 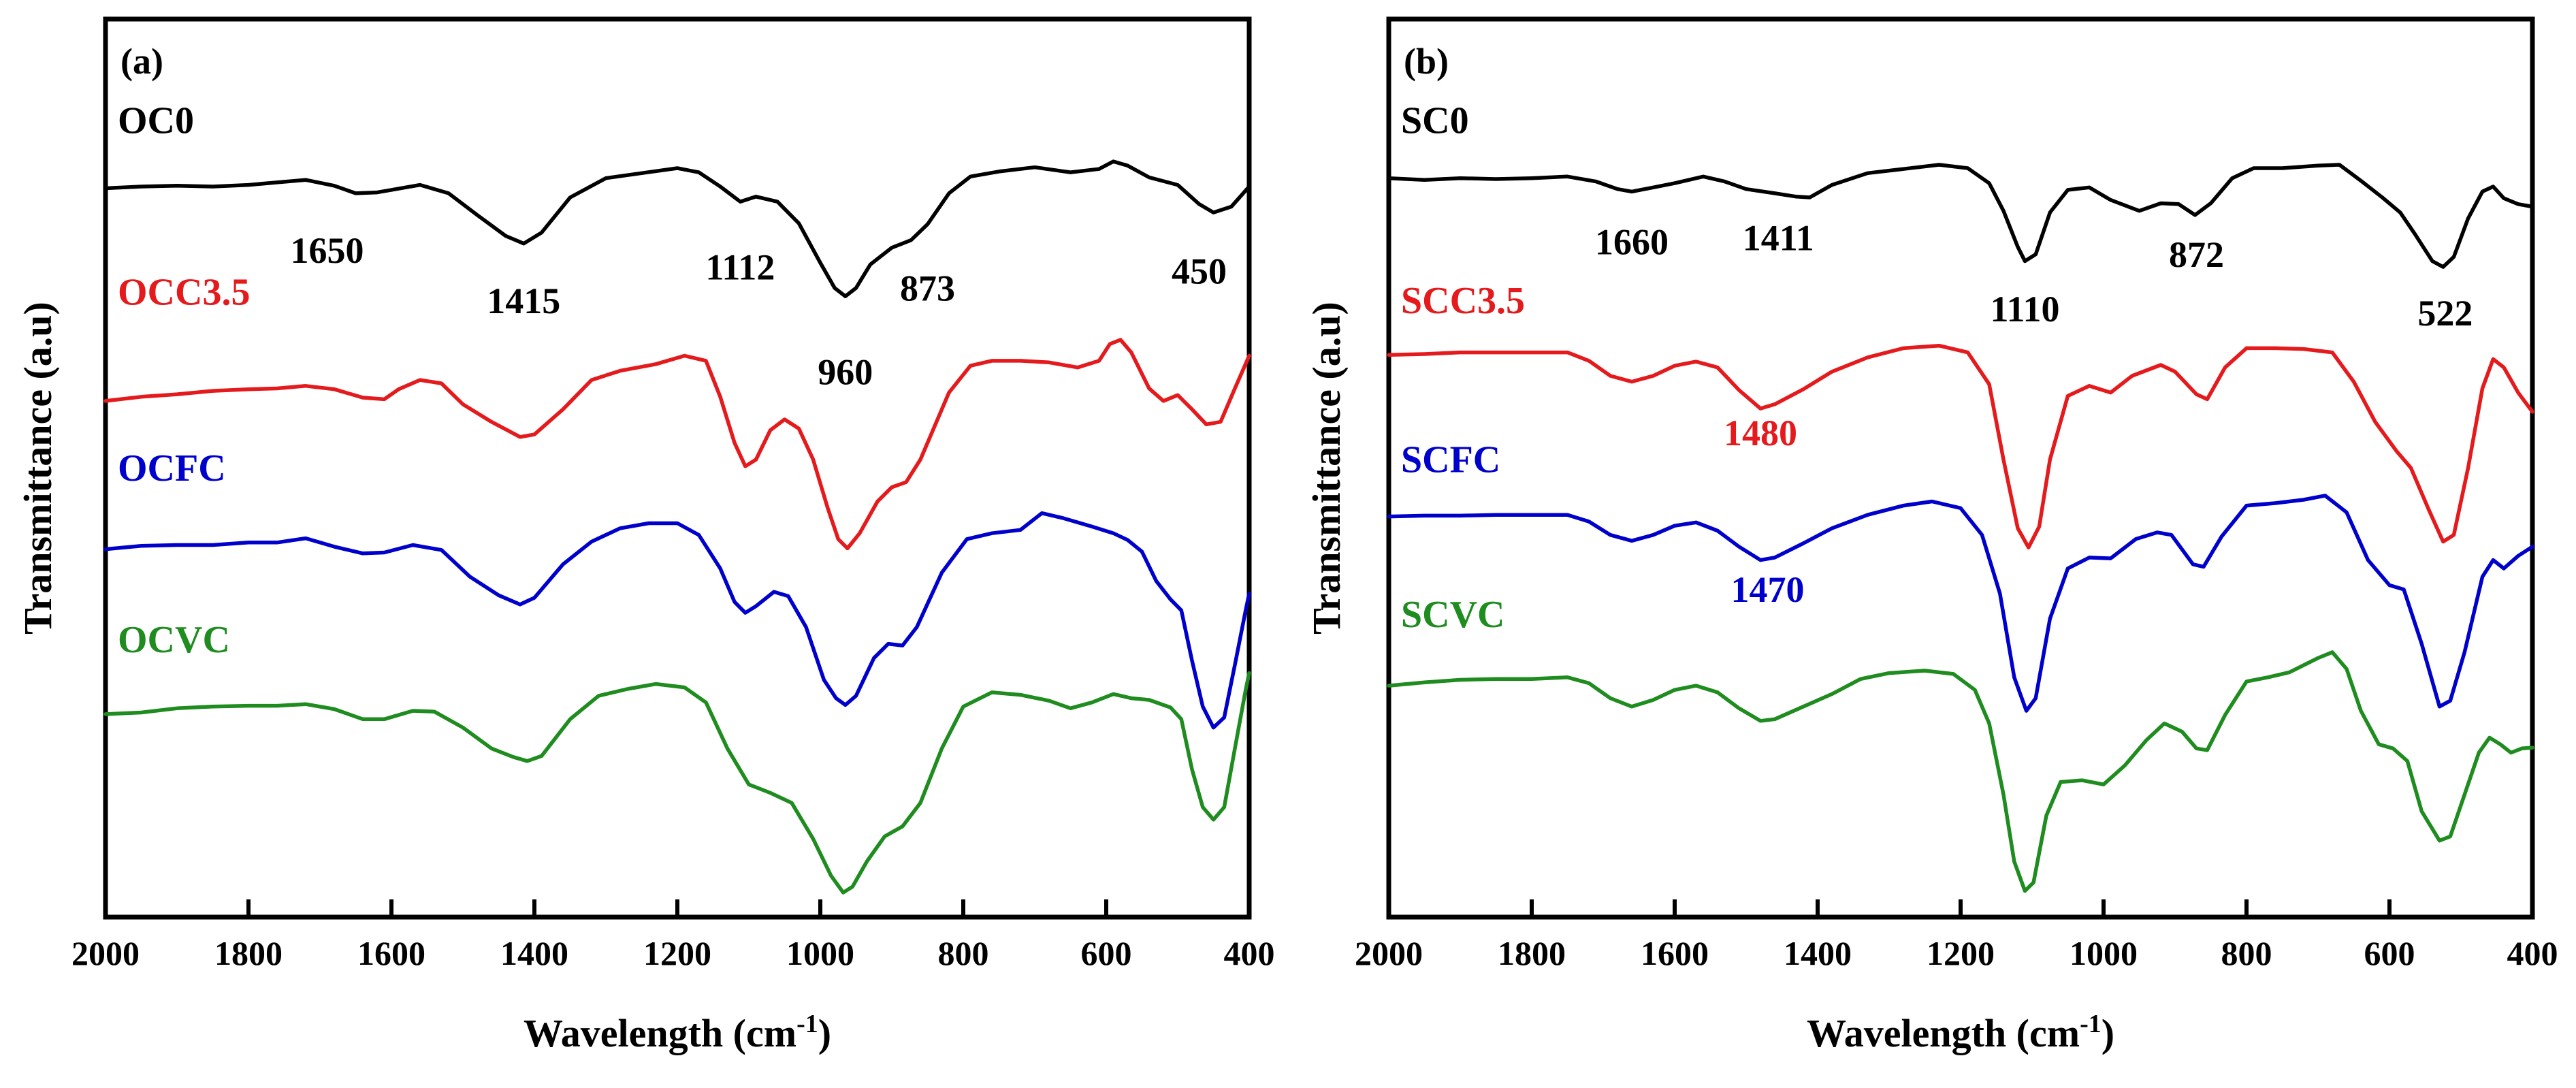 What do you see at coordinates (327, 250) in the screenshot?
I see `peak-label-1650: 1650` at bounding box center [327, 250].